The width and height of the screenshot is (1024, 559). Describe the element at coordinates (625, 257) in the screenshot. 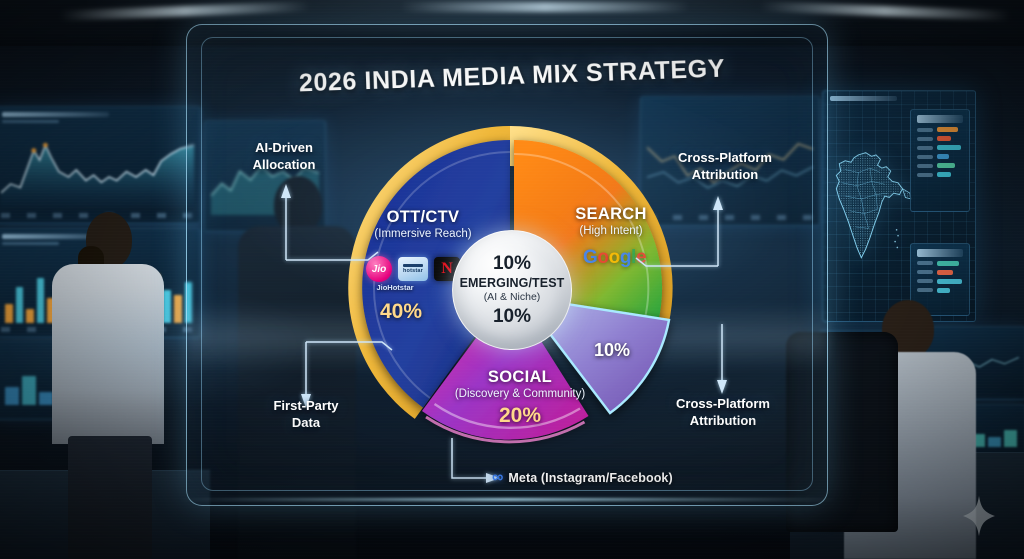

I see `google-letter-g2: g` at that location.